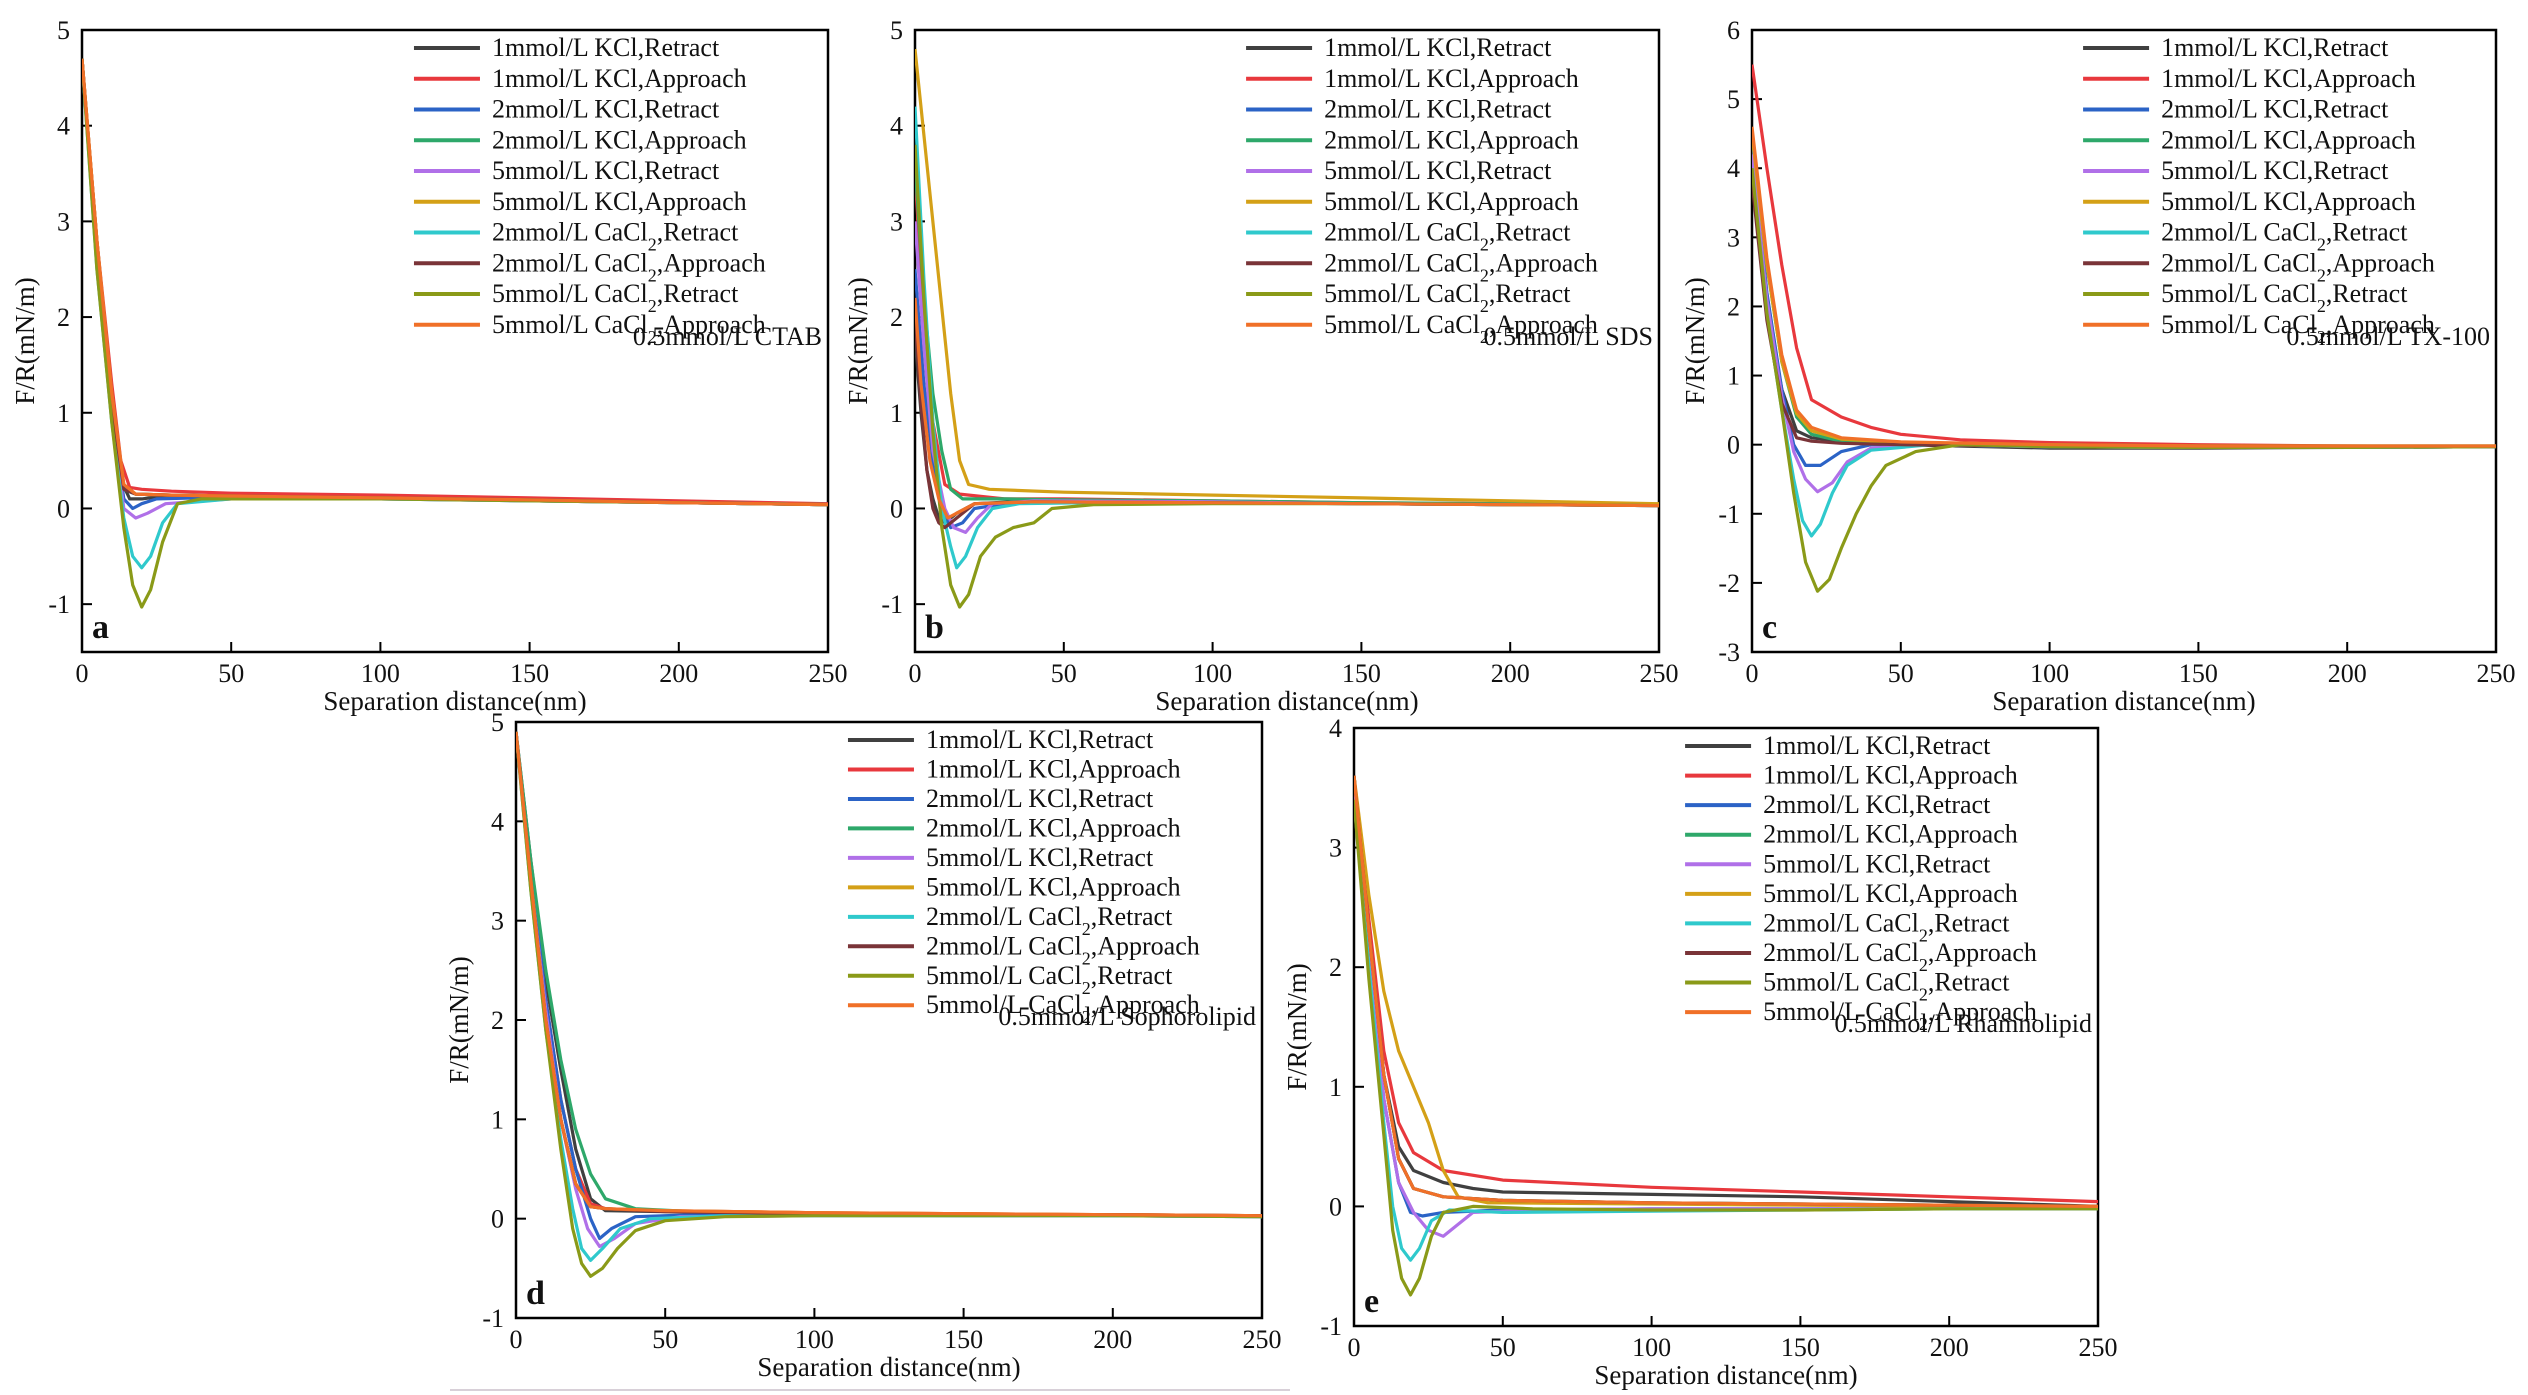 This screenshot has height=1395, width=2528. Describe the element at coordinates (1729, 583) in the screenshot. I see `y-tick-label: -2` at that location.